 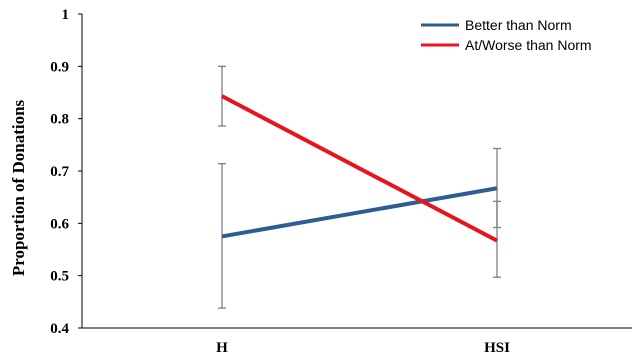 I want to click on y-tick-label: 0.4, so click(x=59, y=329).